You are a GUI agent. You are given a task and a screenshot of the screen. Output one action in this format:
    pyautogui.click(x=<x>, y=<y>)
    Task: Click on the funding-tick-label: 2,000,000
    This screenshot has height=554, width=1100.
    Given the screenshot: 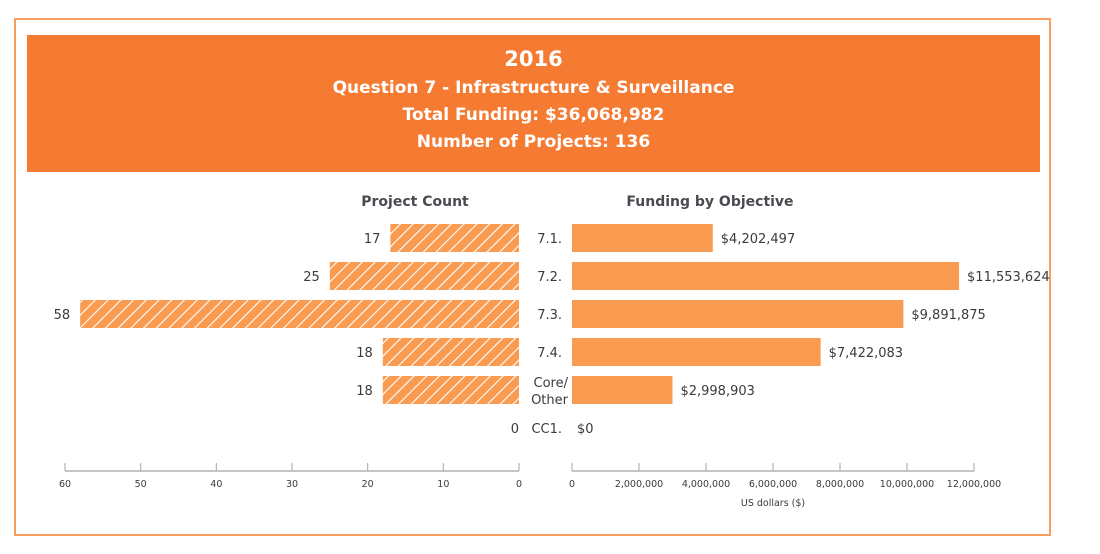 What is the action you would take?
    pyautogui.click(x=639, y=484)
    